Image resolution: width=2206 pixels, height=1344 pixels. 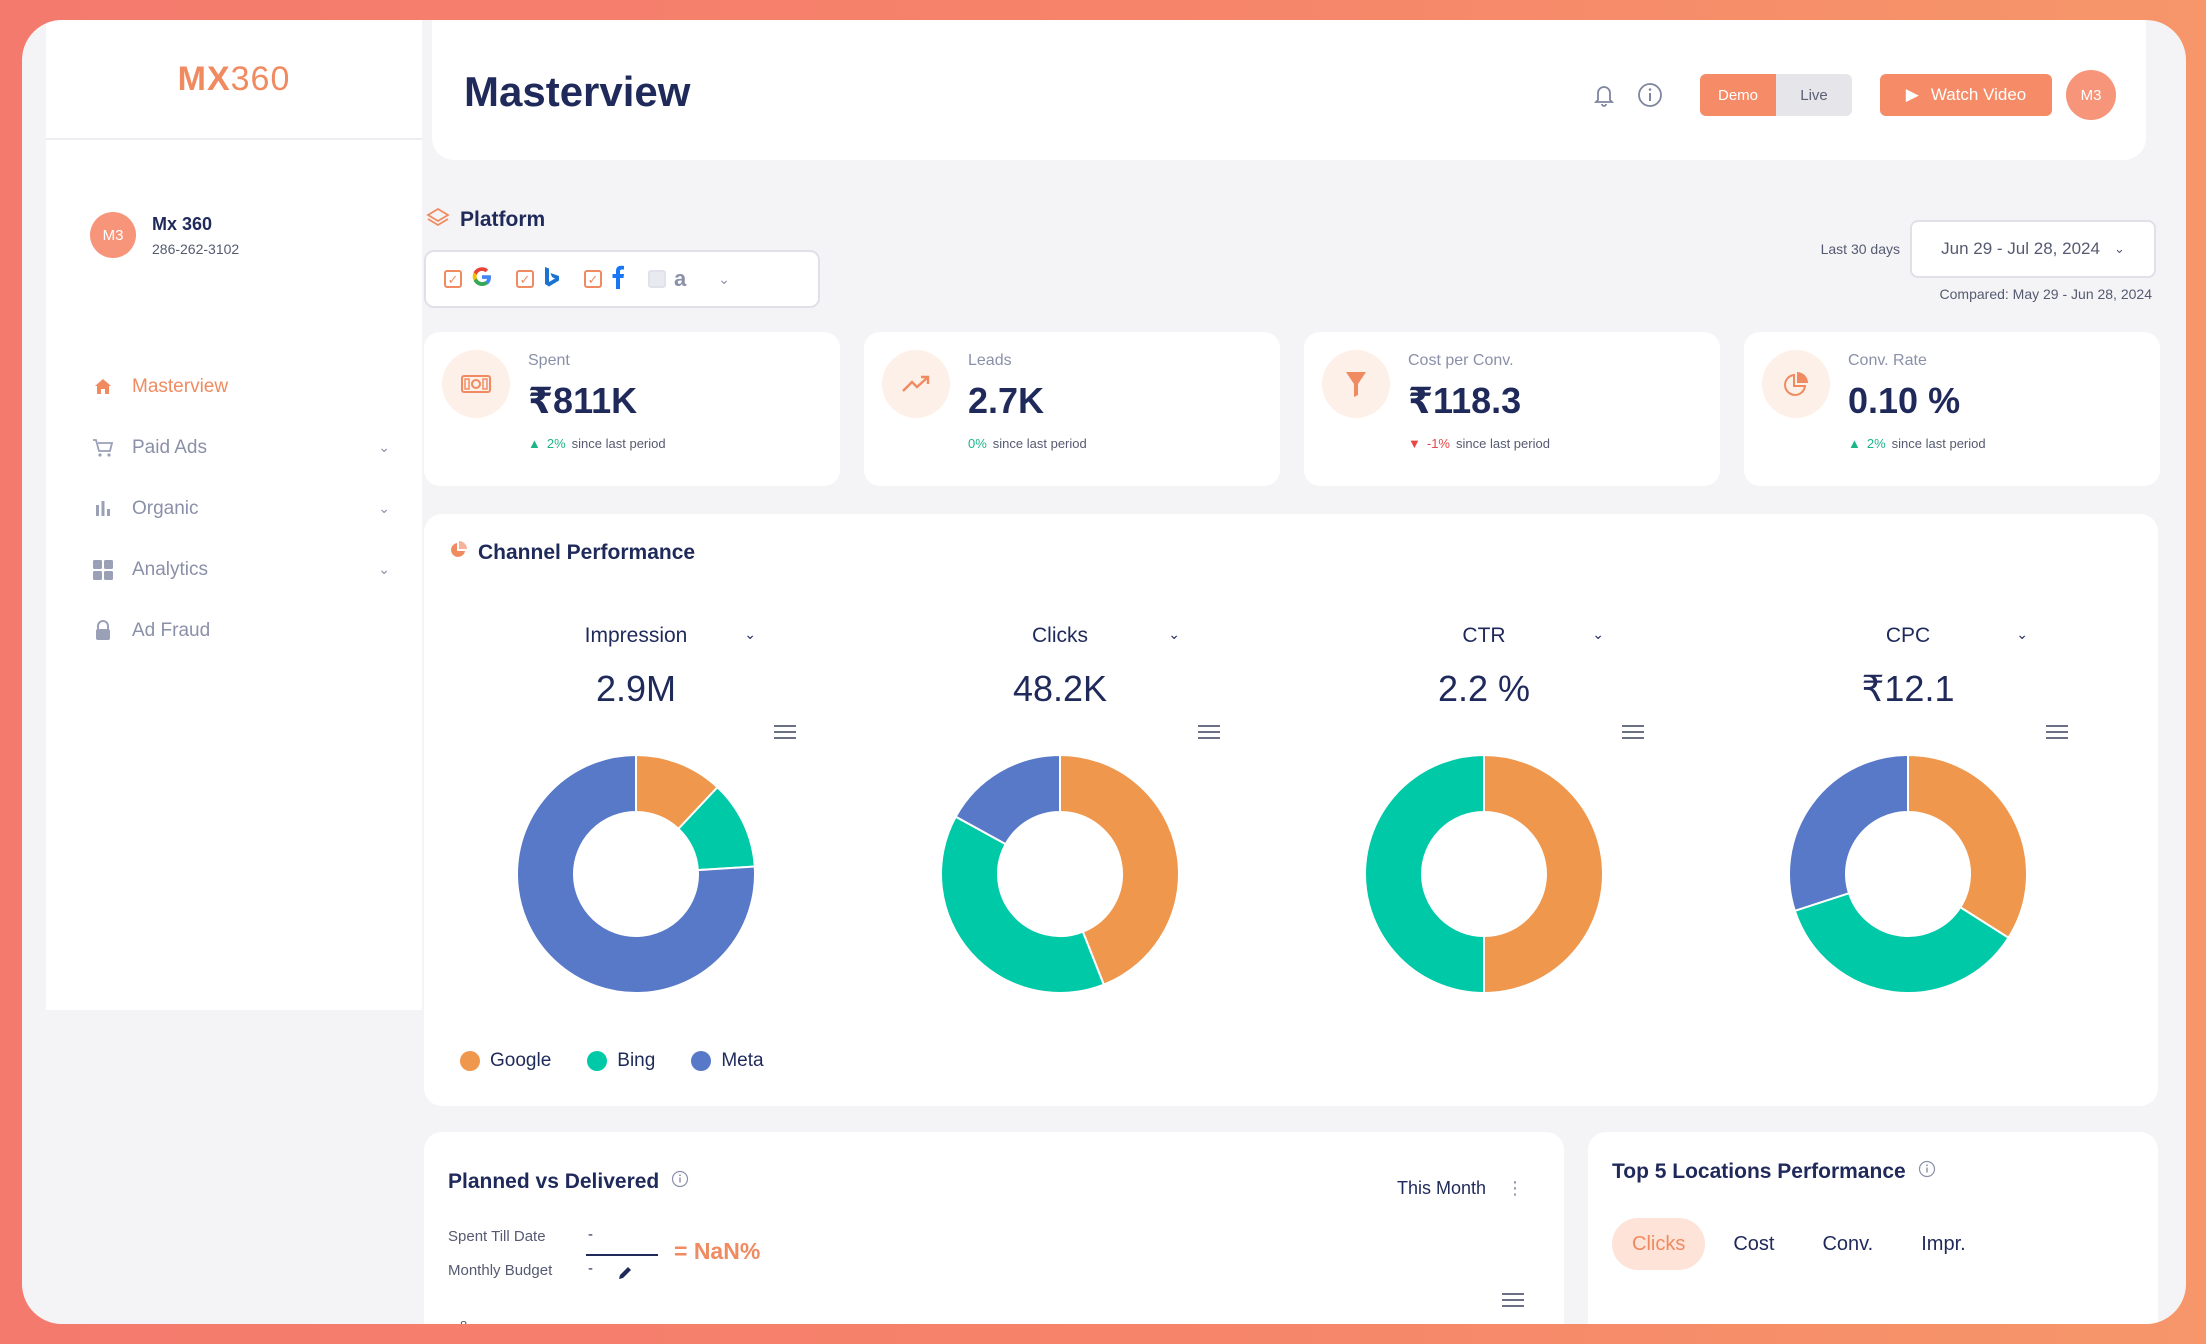 I want to click on sidebar-item-organic: Organic ⌄, so click(x=240, y=508).